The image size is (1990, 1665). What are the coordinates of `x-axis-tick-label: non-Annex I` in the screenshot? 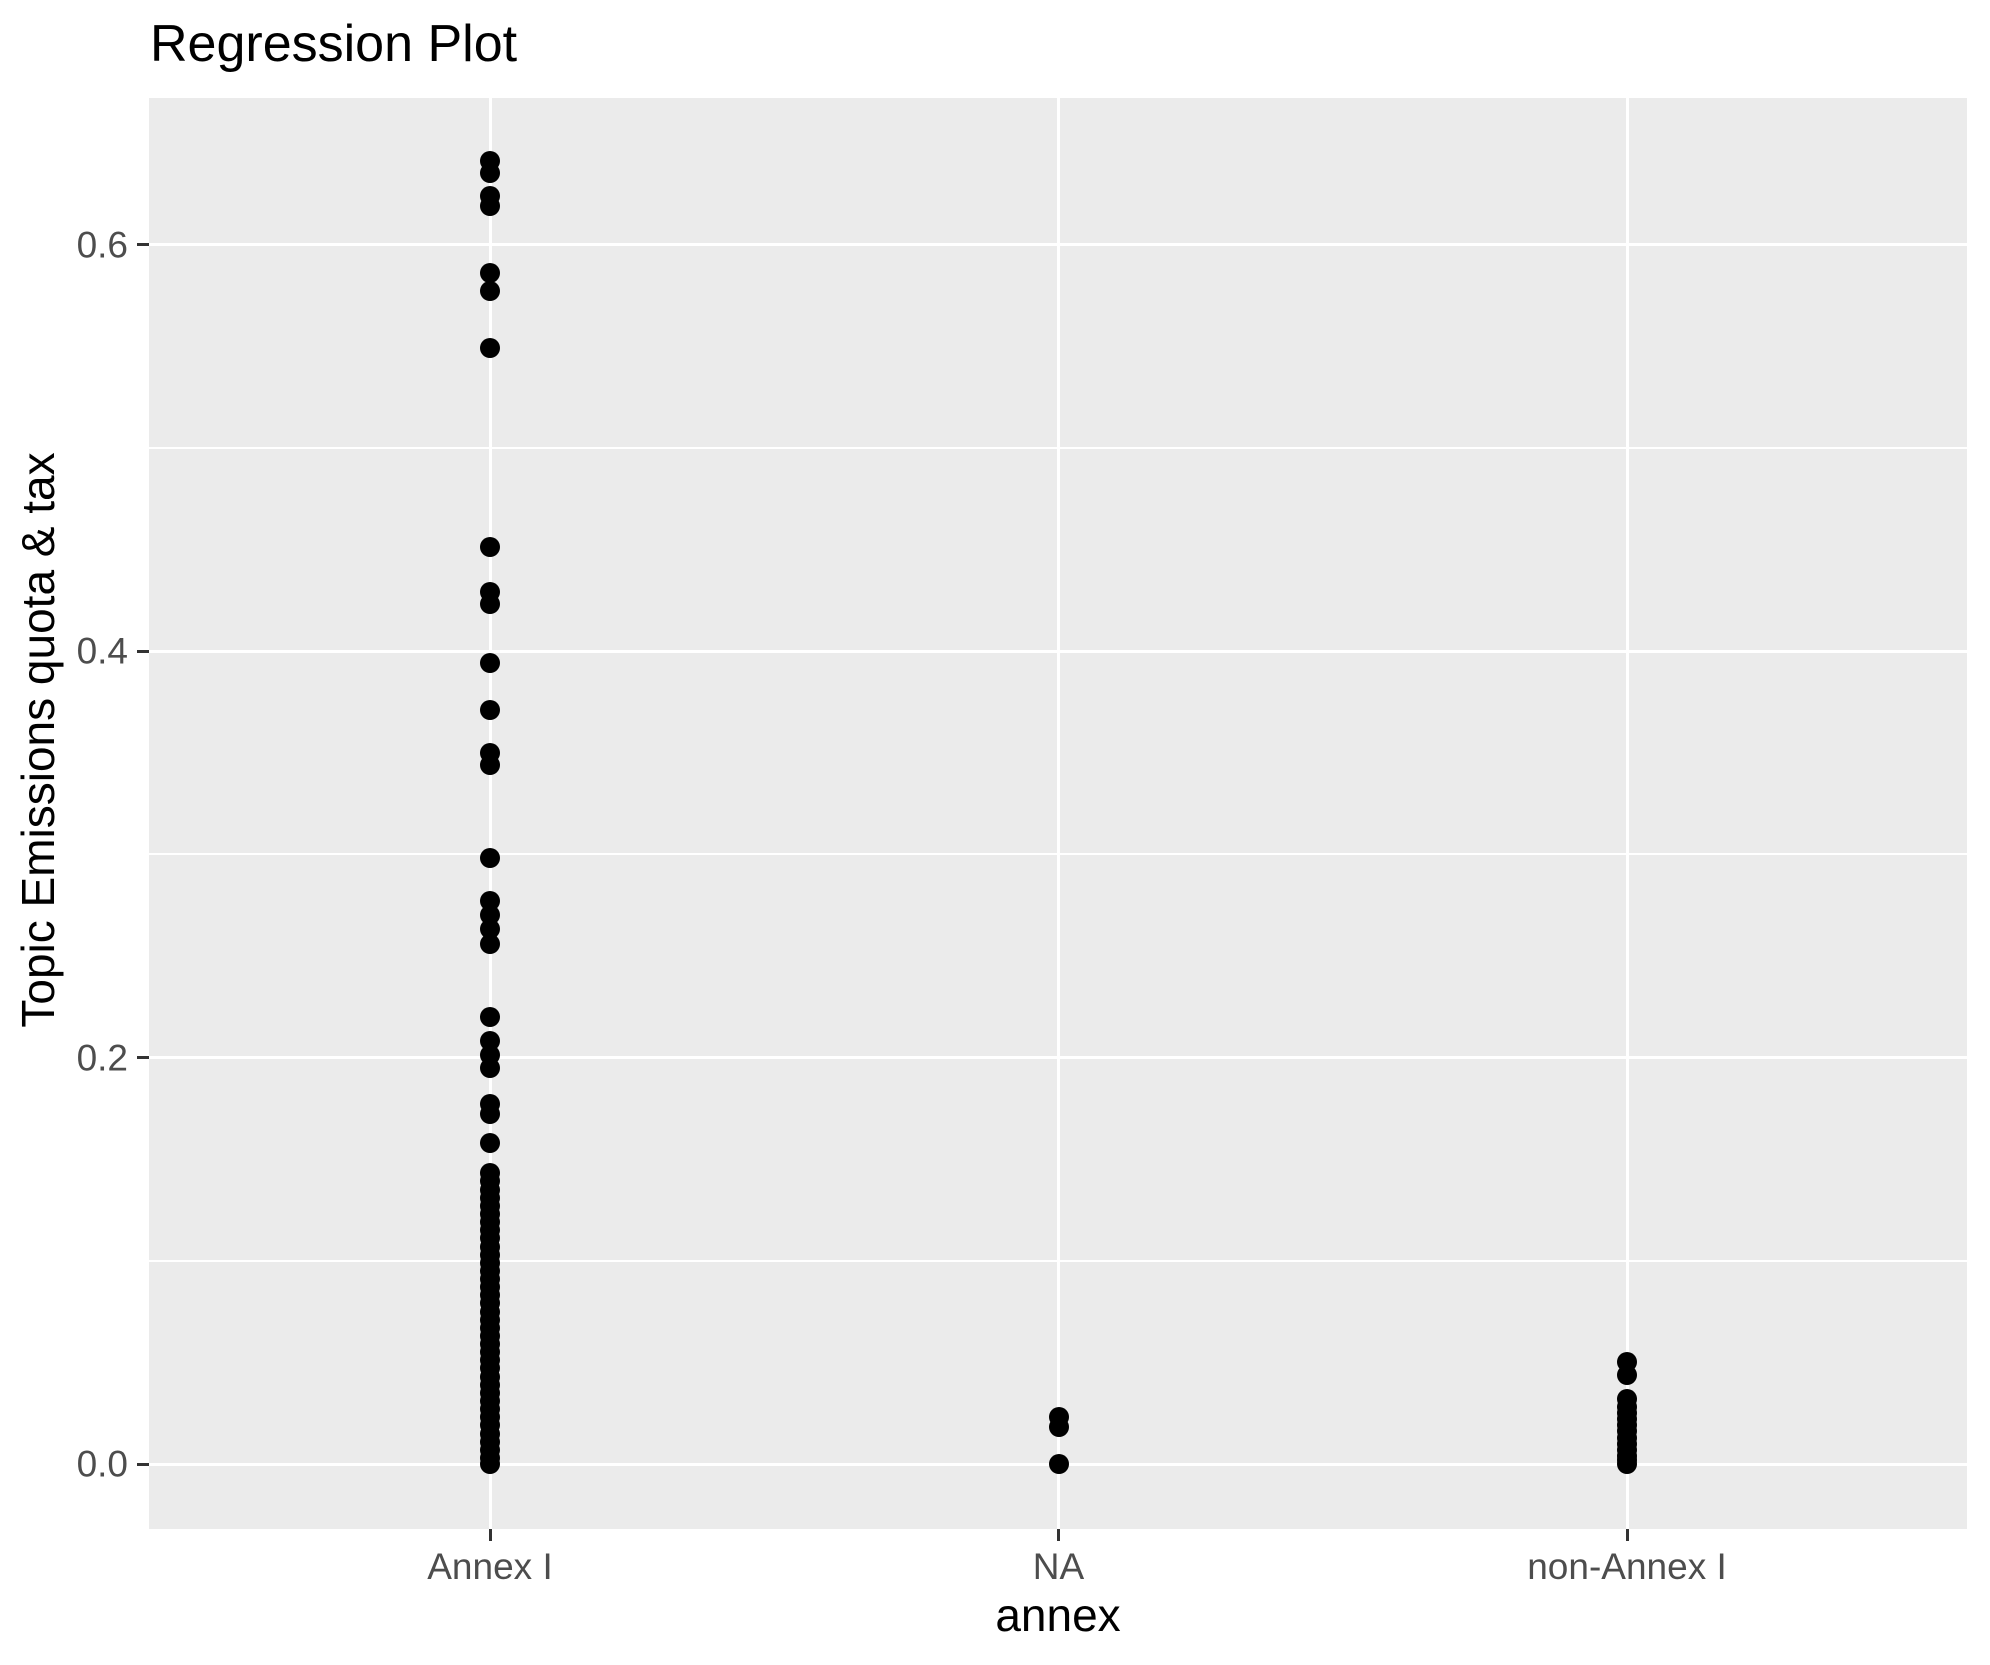 It's located at (1627, 1566).